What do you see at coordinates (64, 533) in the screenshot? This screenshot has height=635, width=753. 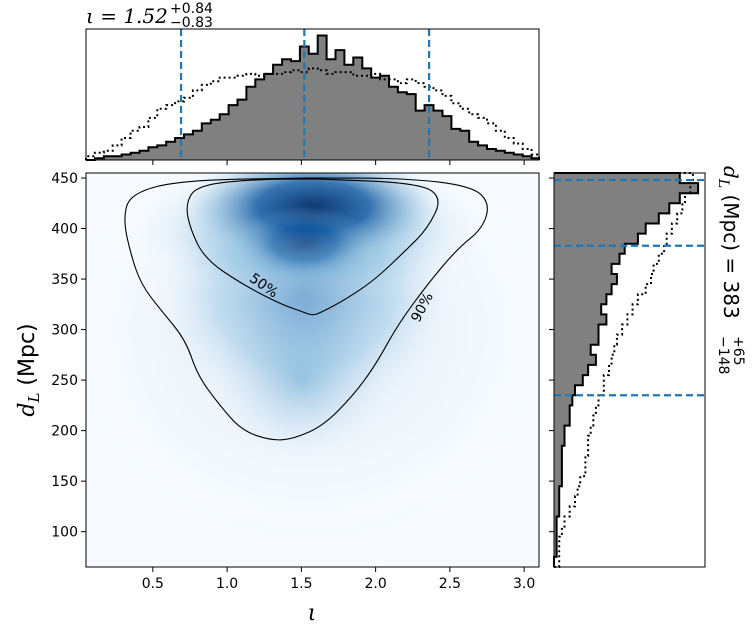 I see `y-tick-label: 100` at bounding box center [64, 533].